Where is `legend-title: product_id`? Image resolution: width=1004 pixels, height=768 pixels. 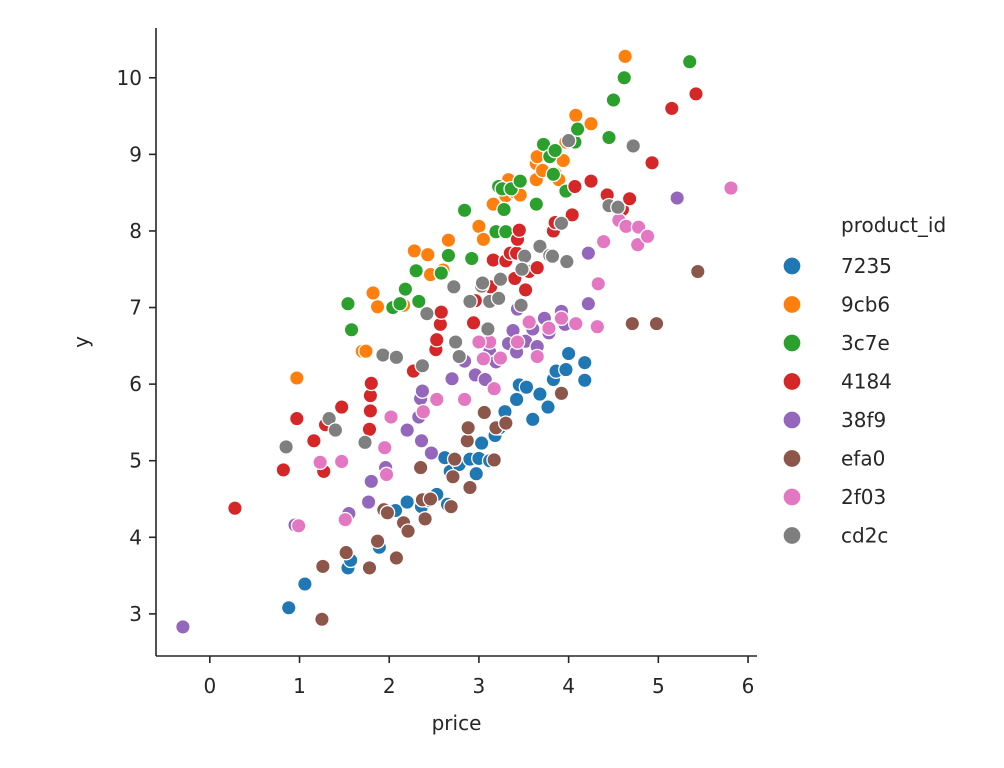 legend-title: product_id is located at coordinates (893, 225).